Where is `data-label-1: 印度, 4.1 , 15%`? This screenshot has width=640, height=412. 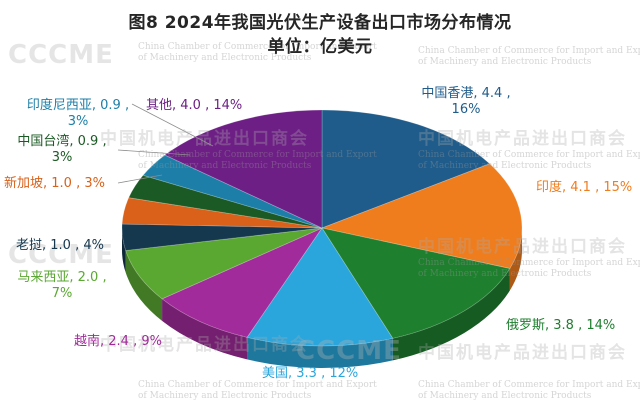
data-label-1: 印度, 4.1 , 15% is located at coordinates (584, 187).